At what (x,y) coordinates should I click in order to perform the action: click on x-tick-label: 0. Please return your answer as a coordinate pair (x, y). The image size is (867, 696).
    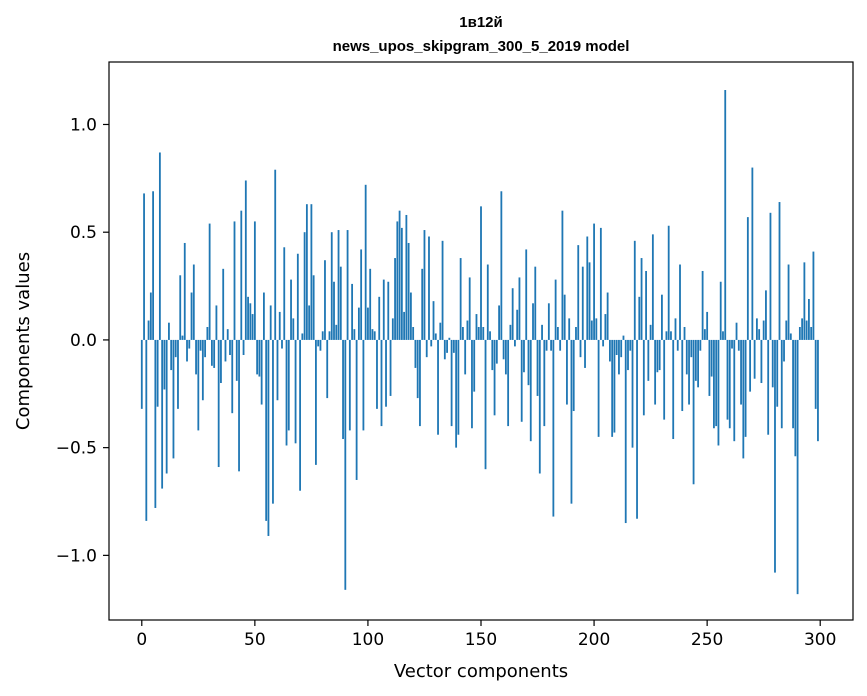
    Looking at the image, I should click on (141, 640).